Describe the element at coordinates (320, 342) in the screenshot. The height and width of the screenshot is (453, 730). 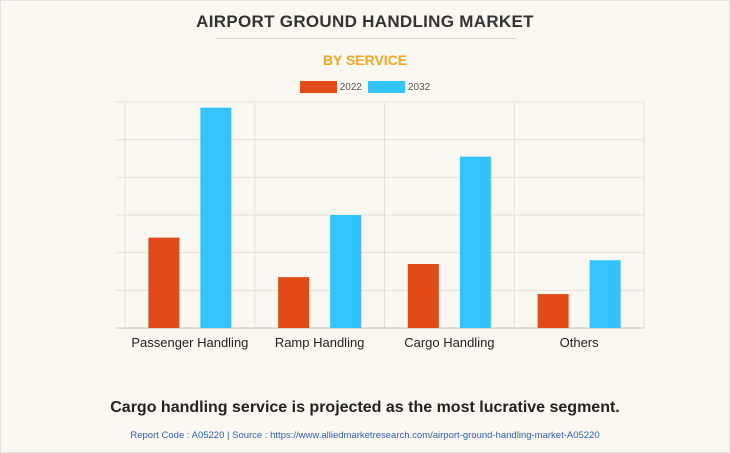
I see `x-tick-label: Ramp Handling` at that location.